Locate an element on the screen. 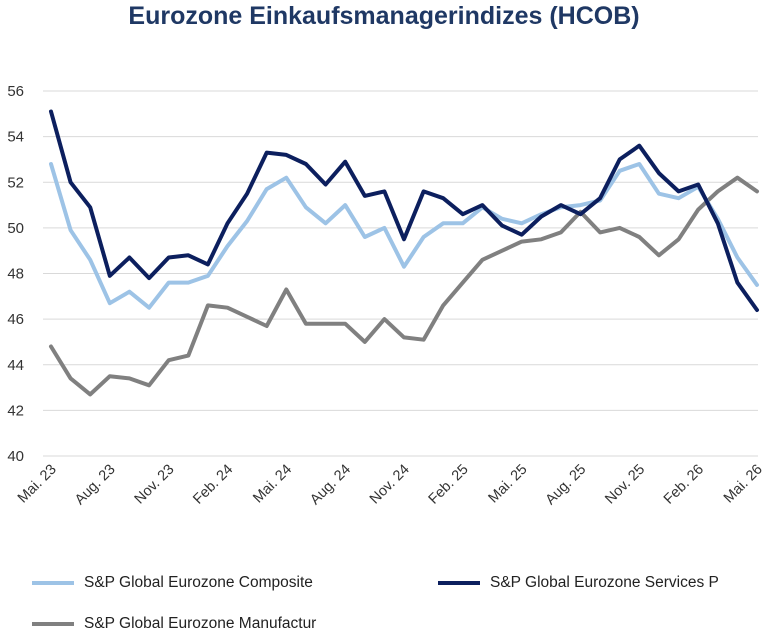 Image resolution: width=768 pixels, height=633 pixels. x-tick-label: Aug. 23 is located at coordinates (95, 485).